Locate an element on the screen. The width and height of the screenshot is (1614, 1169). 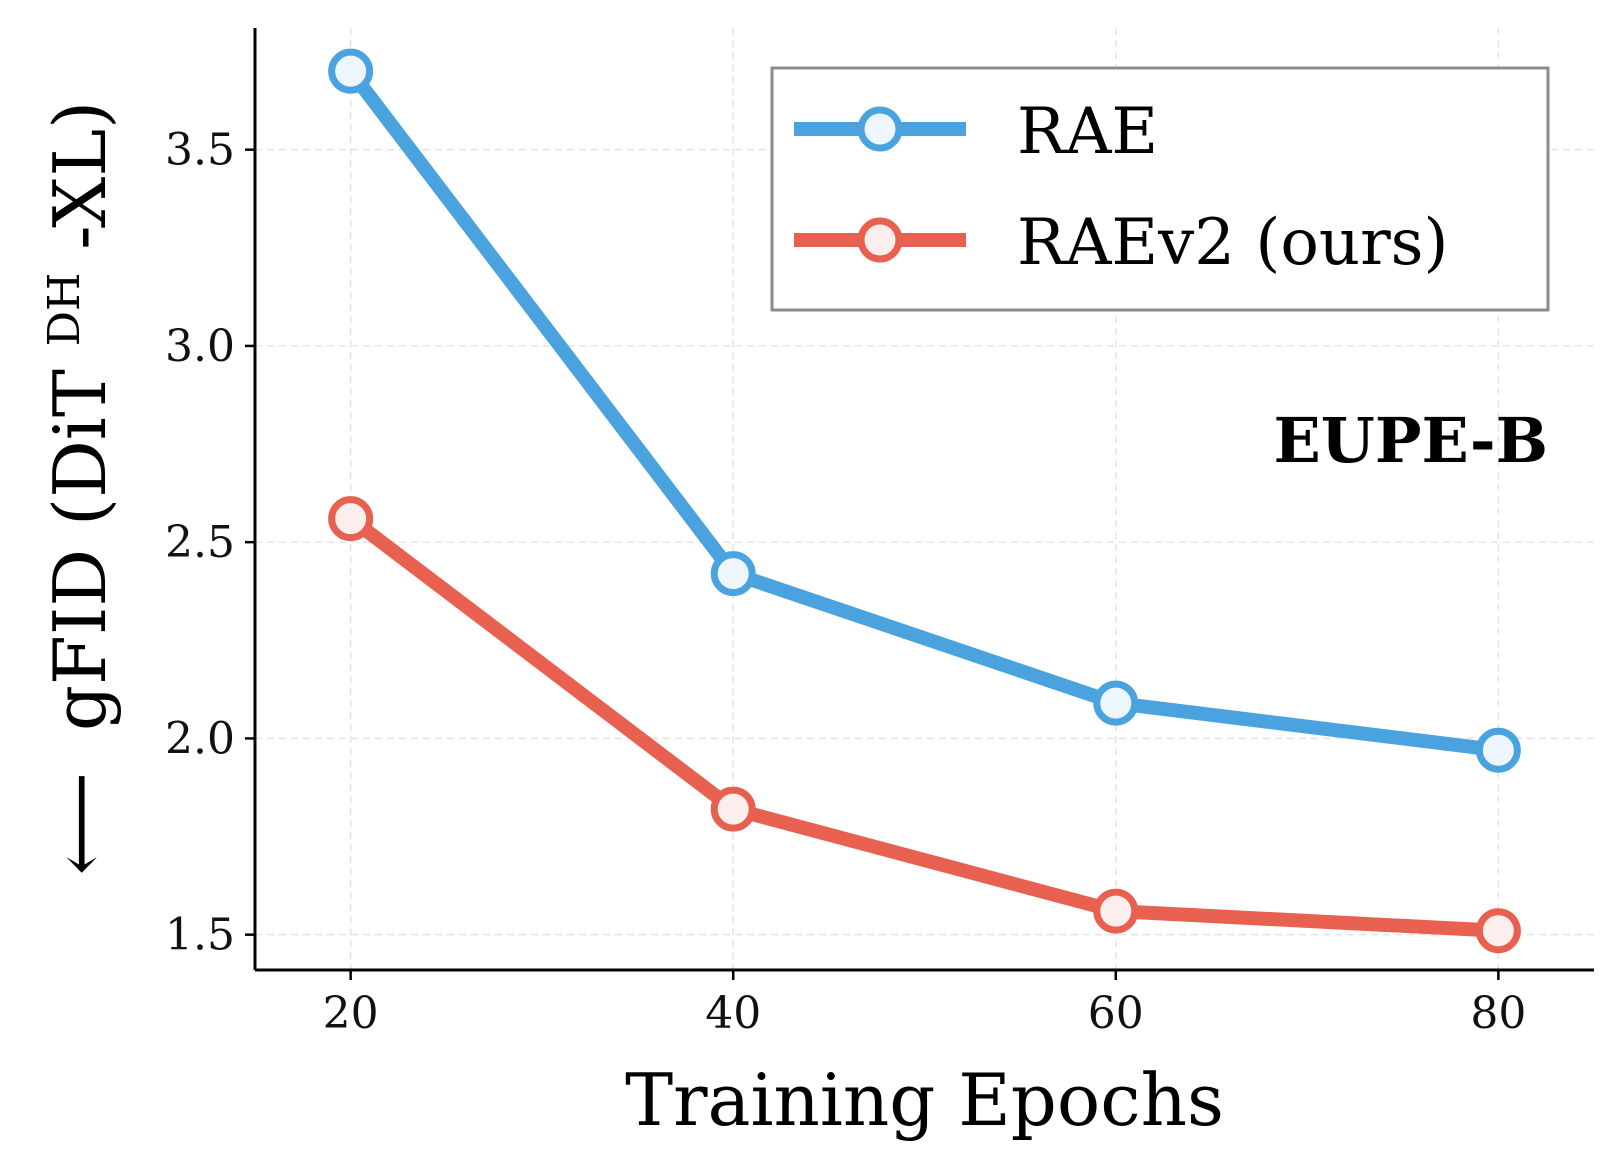
legend-marker-rae is located at coordinates (880, 129).